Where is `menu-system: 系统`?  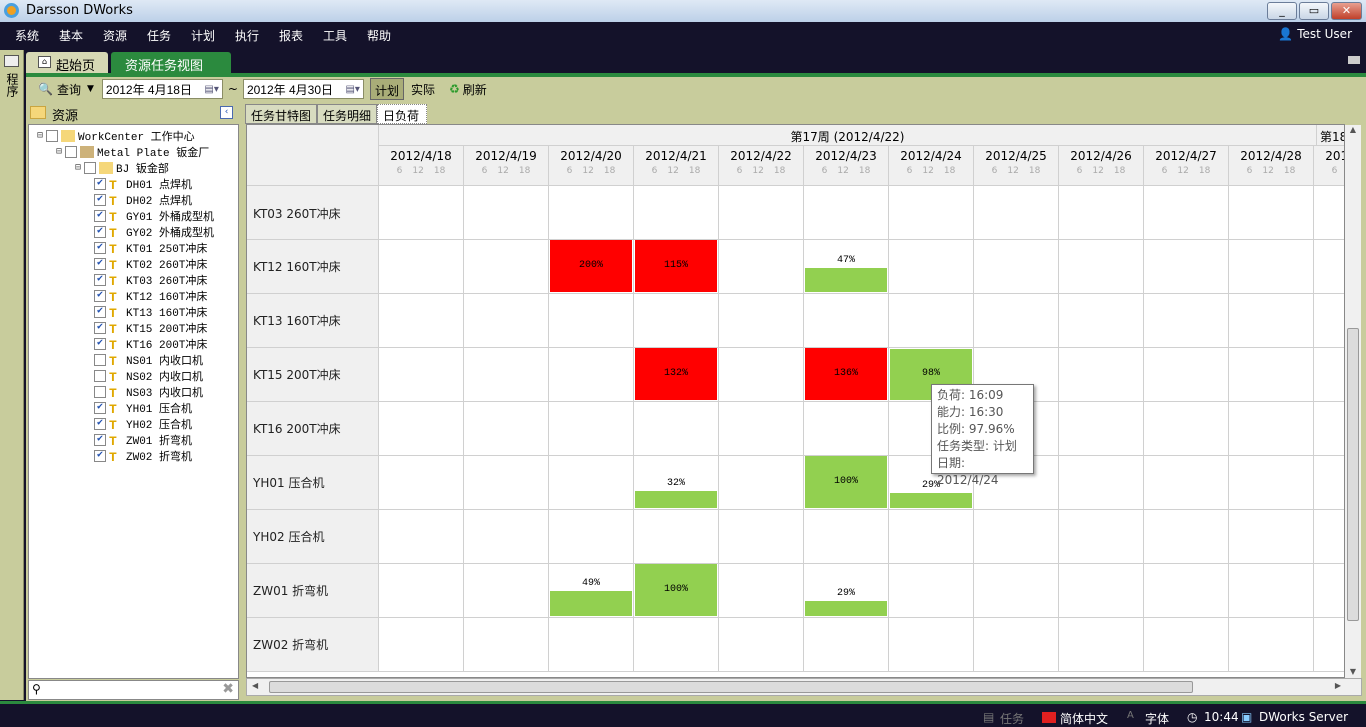 menu-system: 系统 is located at coordinates (27, 36).